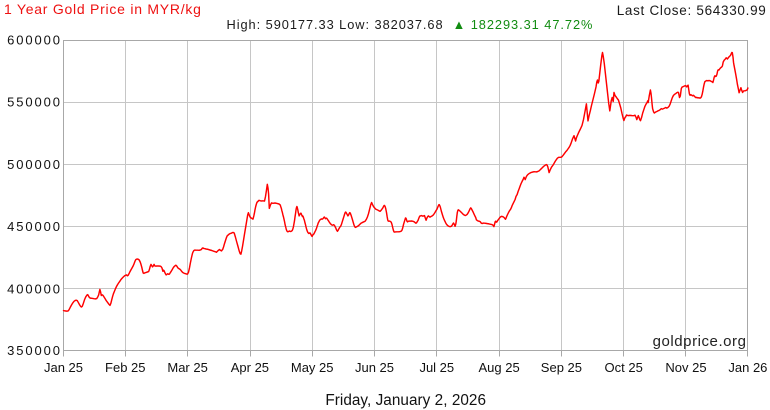  Describe the element at coordinates (374, 367) in the screenshot. I see `svg-text: Jun 25` at that location.